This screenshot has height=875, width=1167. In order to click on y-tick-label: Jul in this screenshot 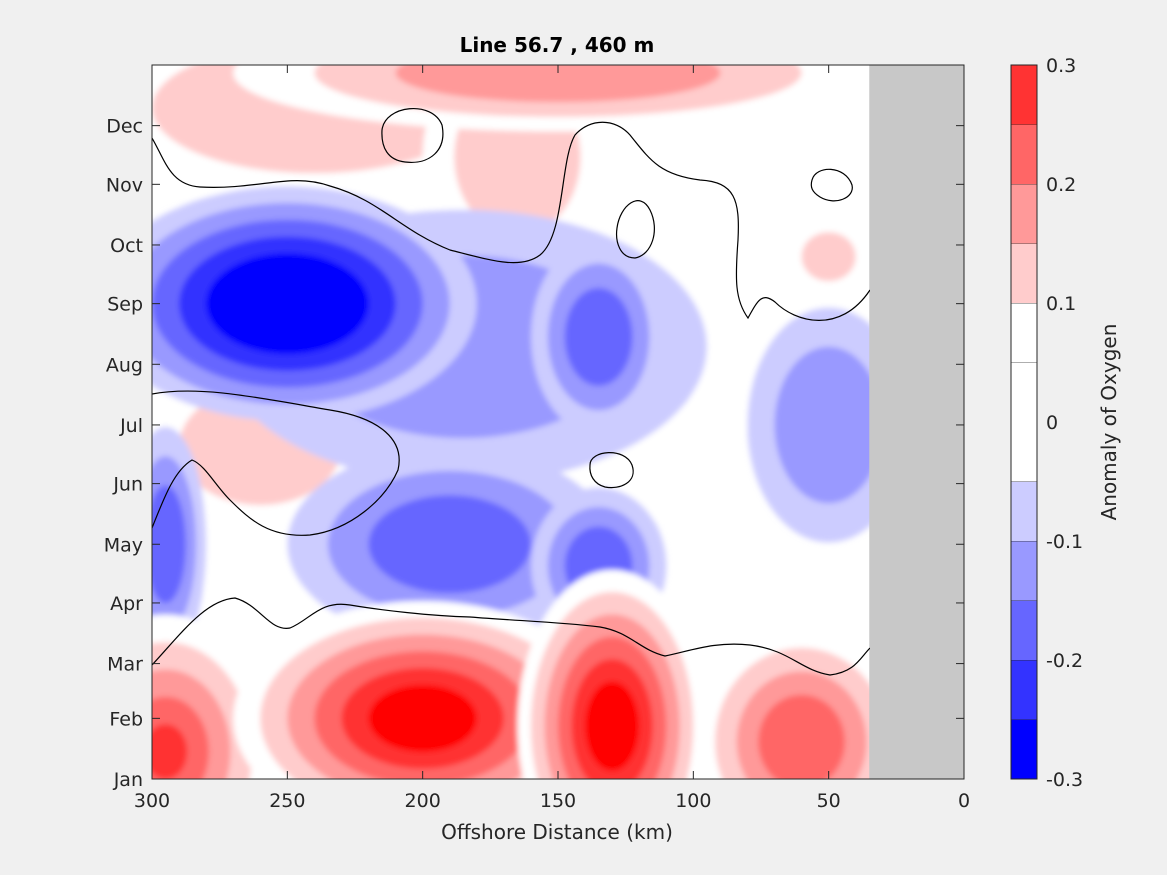, I will do `click(131, 426)`.